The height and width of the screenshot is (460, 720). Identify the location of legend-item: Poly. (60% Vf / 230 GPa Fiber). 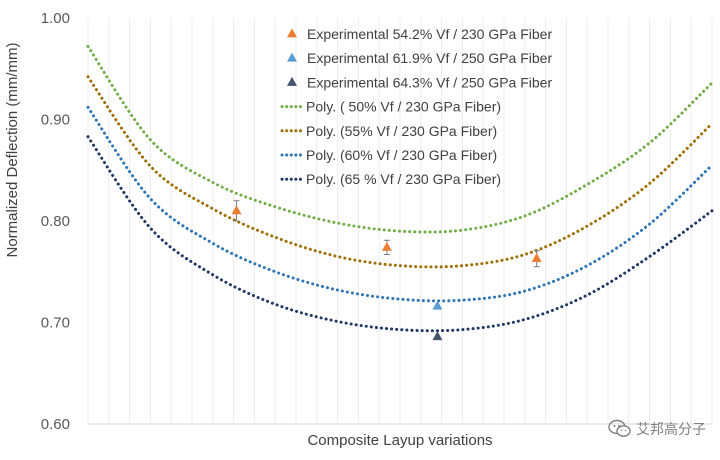
(388, 155).